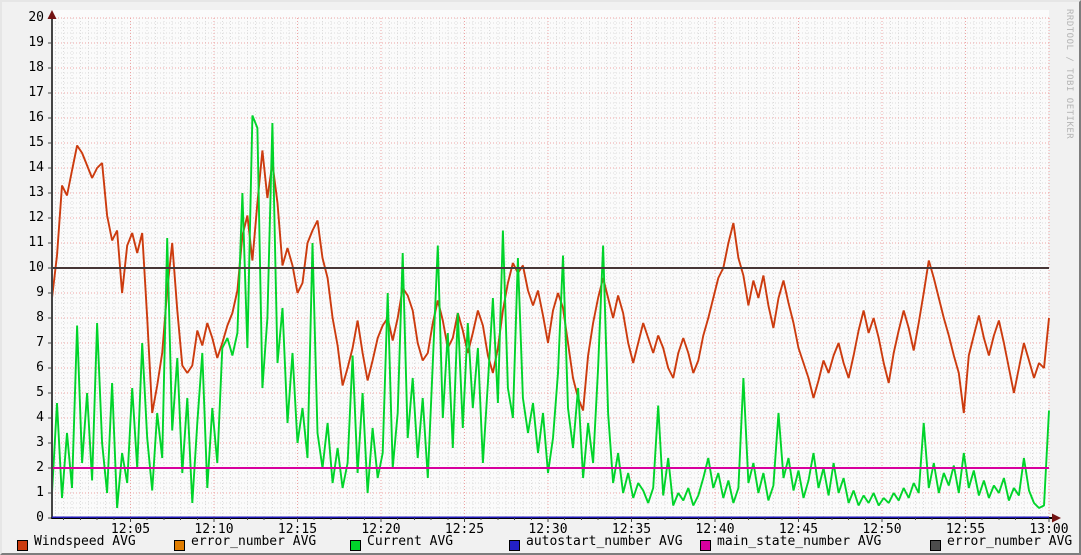  What do you see at coordinates (40, 517) in the screenshot?
I see `y-tick-label: 0` at bounding box center [40, 517].